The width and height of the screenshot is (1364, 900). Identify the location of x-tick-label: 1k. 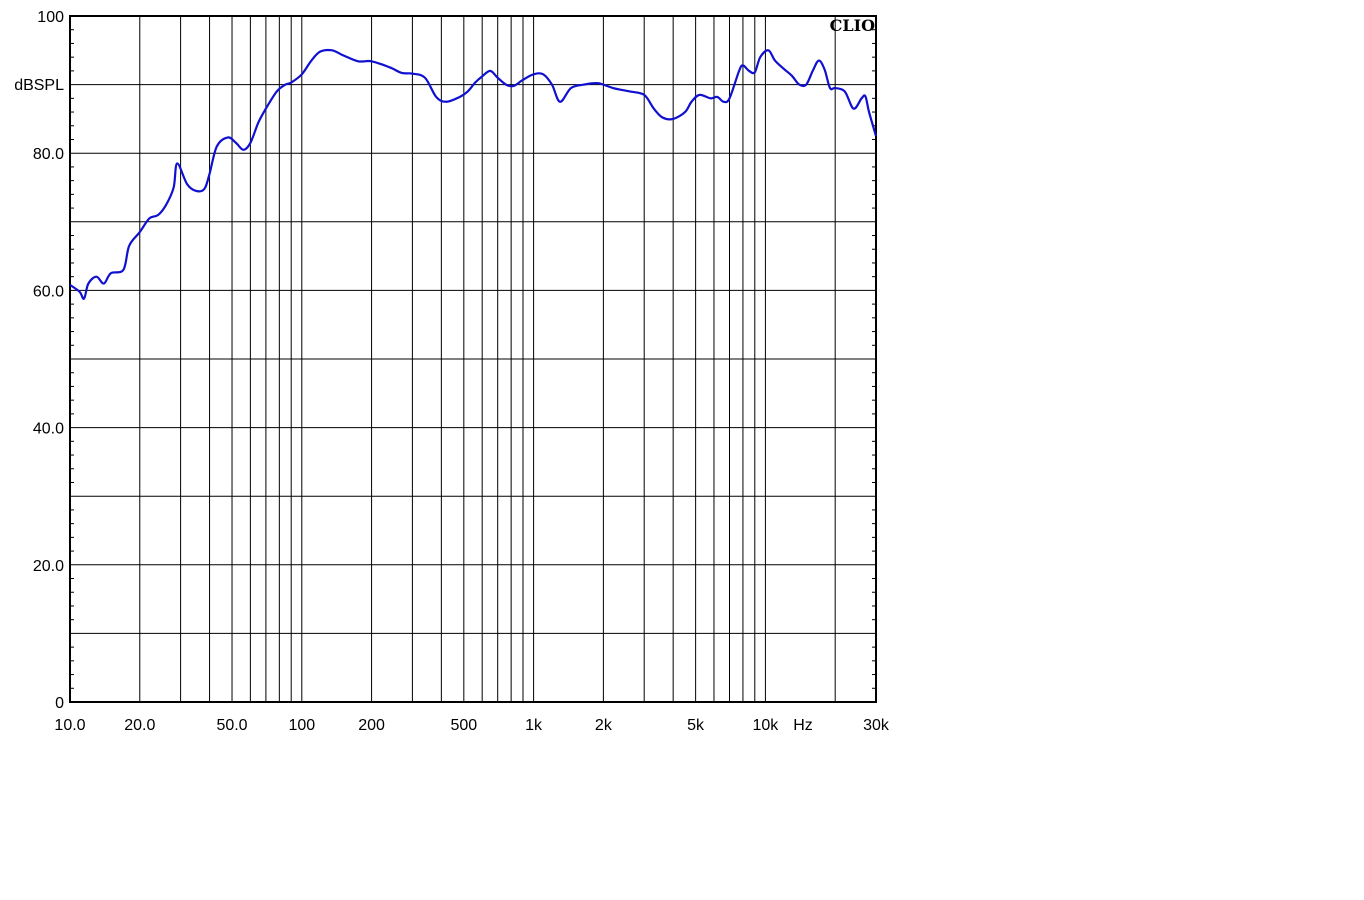
(534, 725).